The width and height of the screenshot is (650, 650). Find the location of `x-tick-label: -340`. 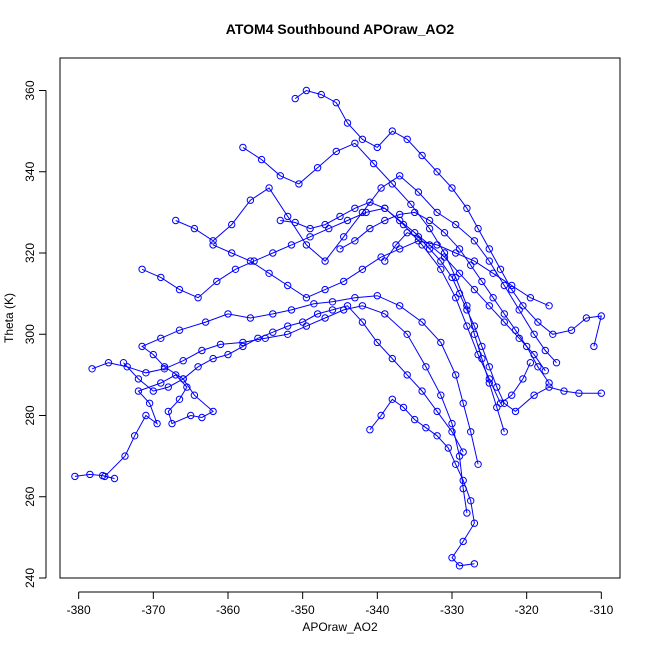

x-tick-label: -340 is located at coordinates (377, 610).